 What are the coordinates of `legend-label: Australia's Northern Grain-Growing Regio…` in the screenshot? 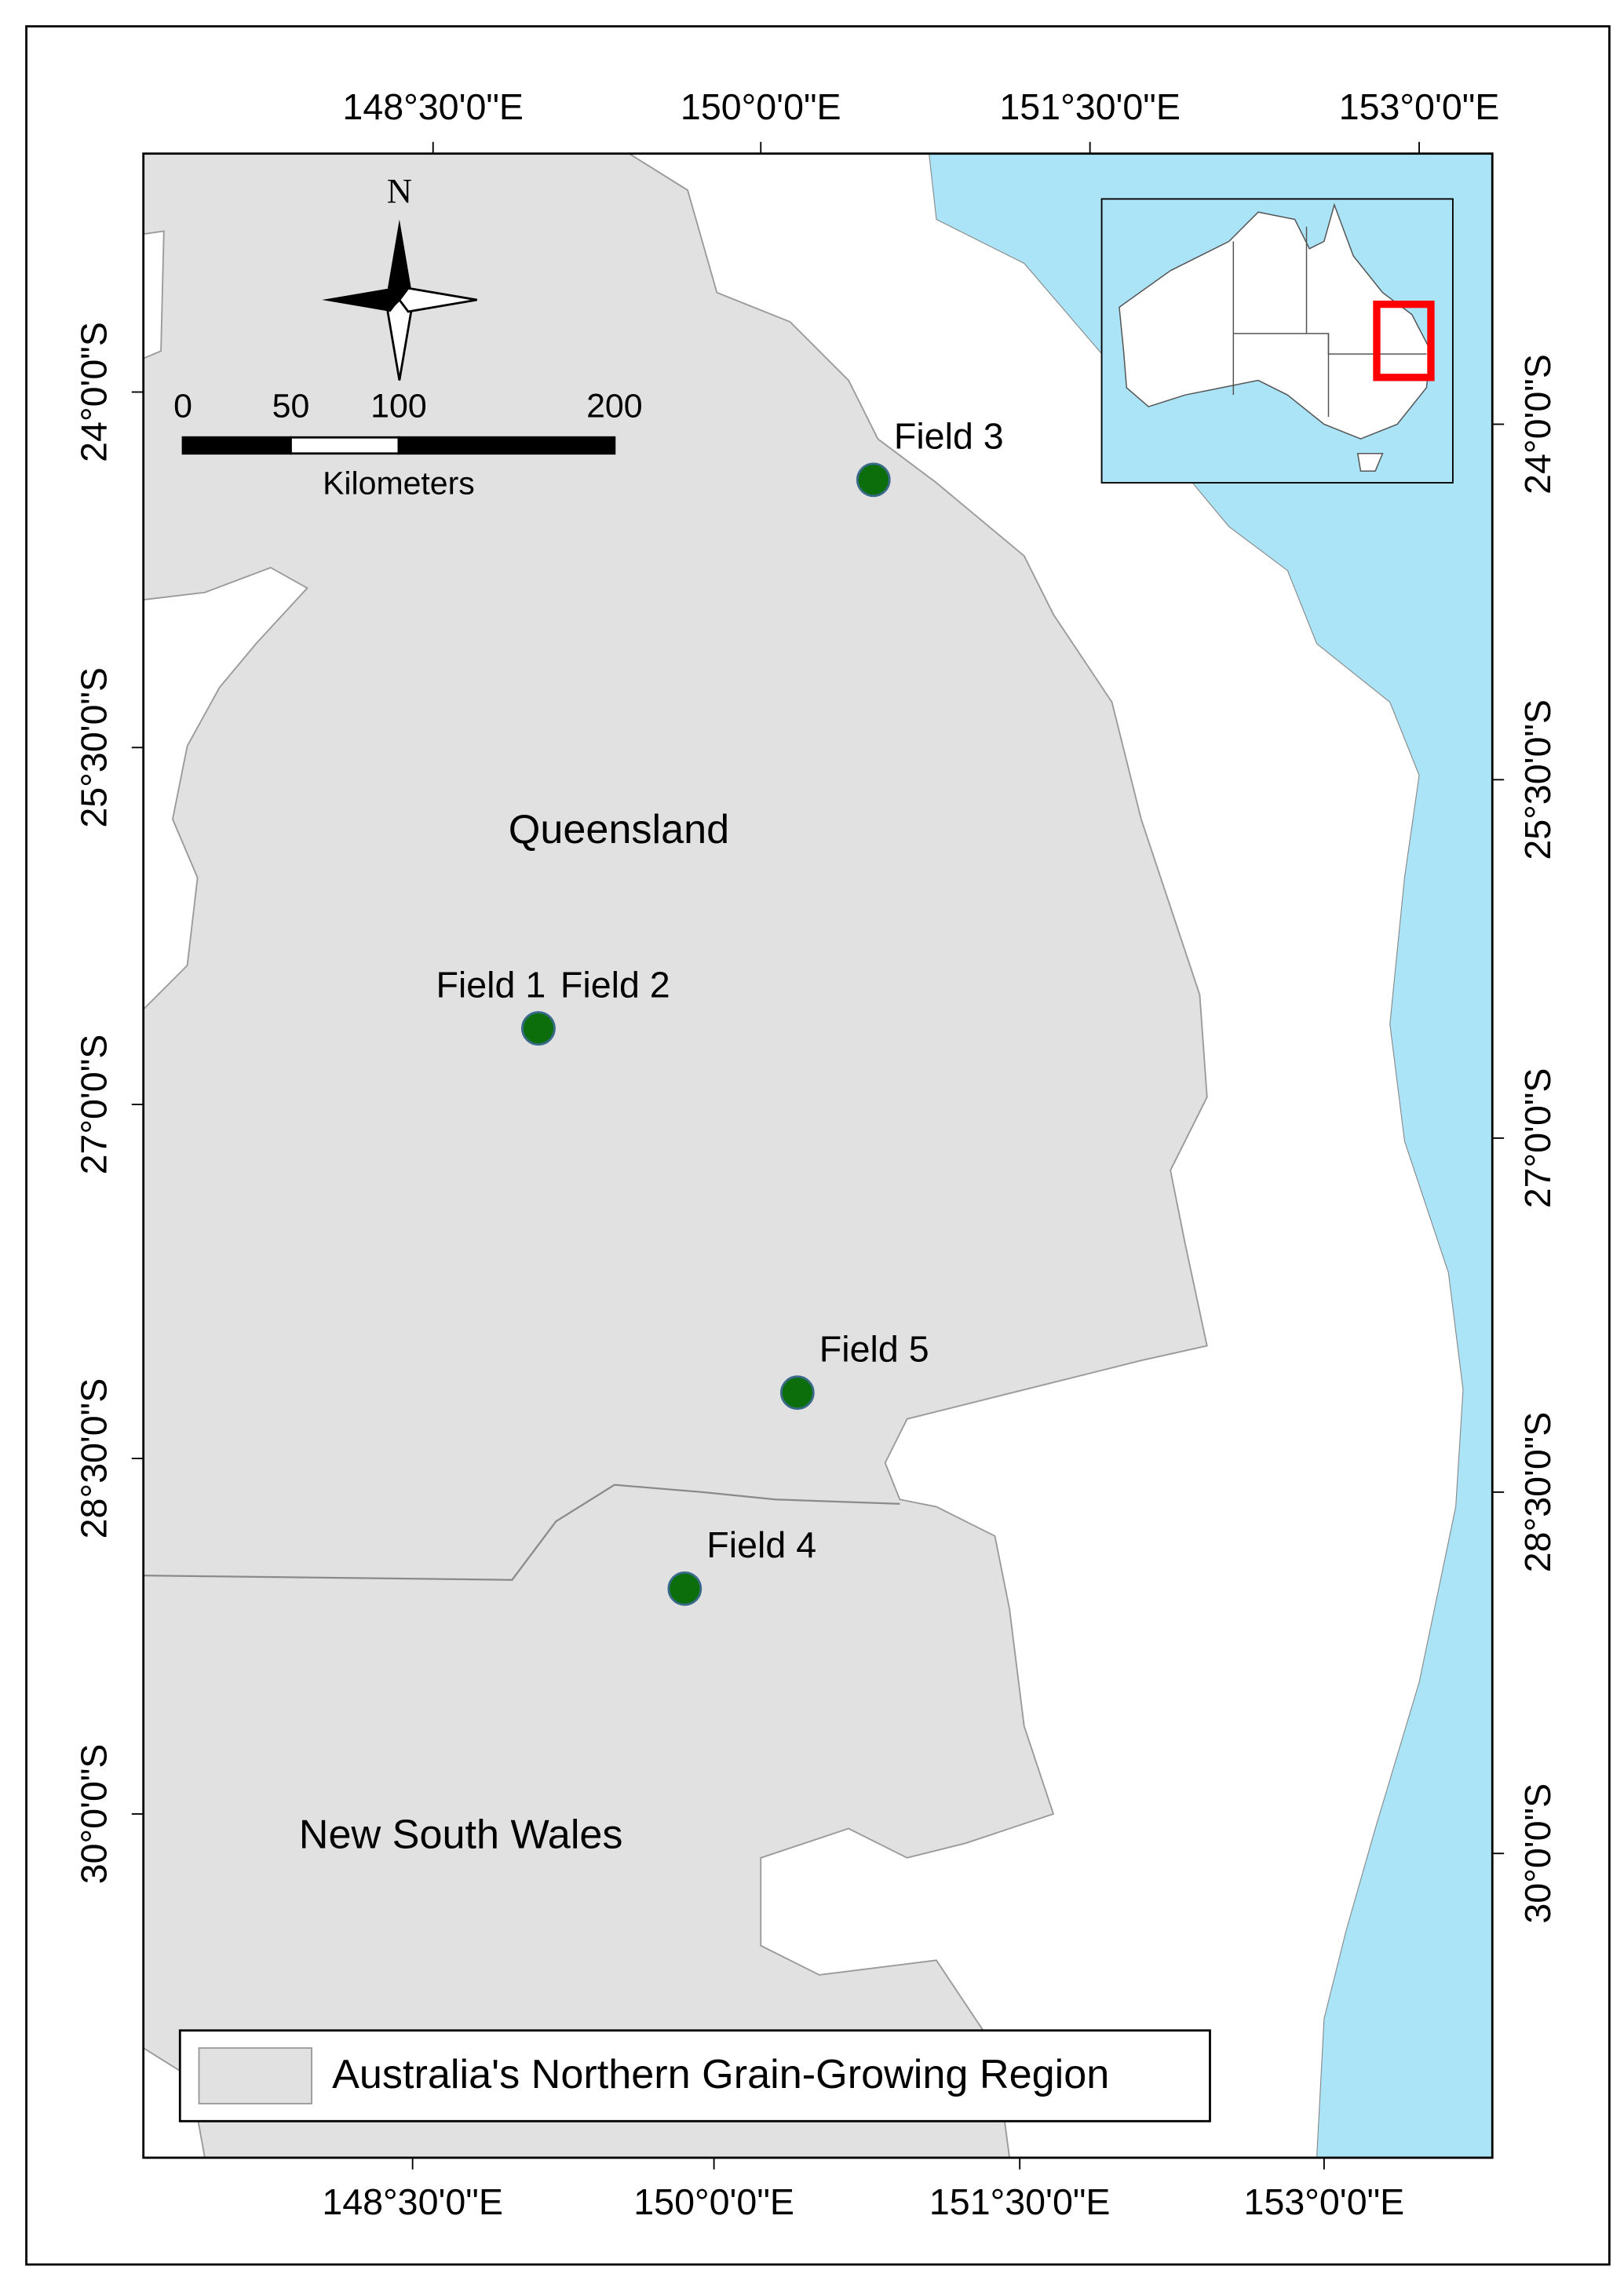 It's located at (720, 2074).